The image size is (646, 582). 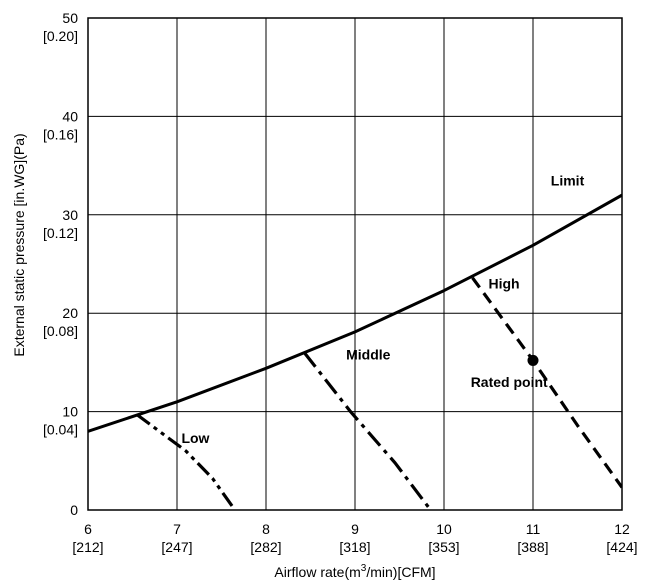 What do you see at coordinates (70, 412) in the screenshot?
I see `y-tick-label: 10` at bounding box center [70, 412].